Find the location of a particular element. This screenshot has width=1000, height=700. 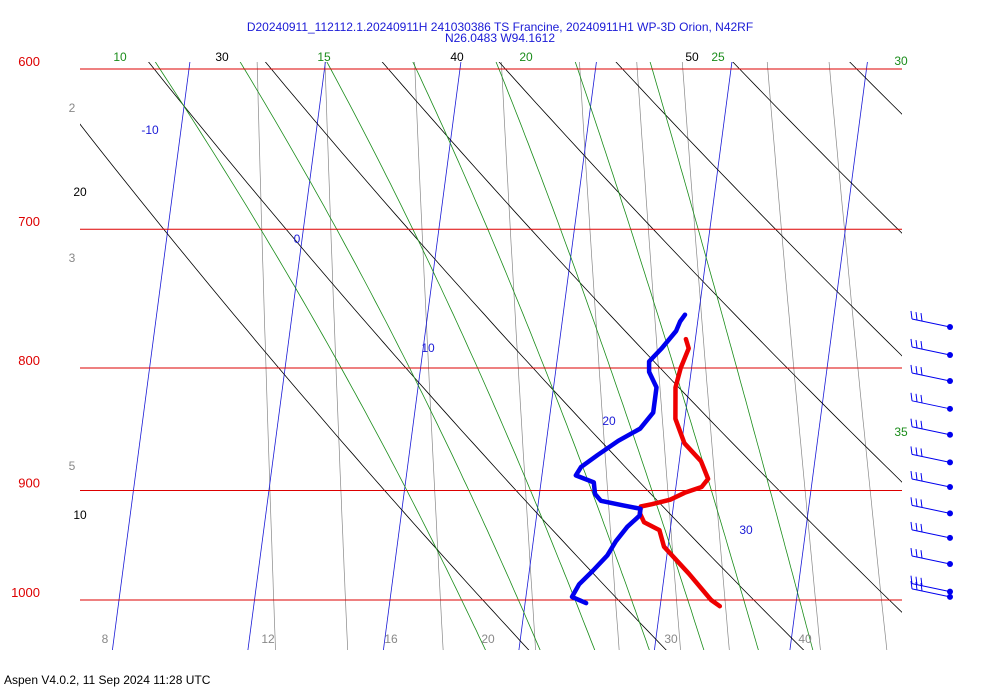

isotherm-label: -10 is located at coordinates (150, 130).